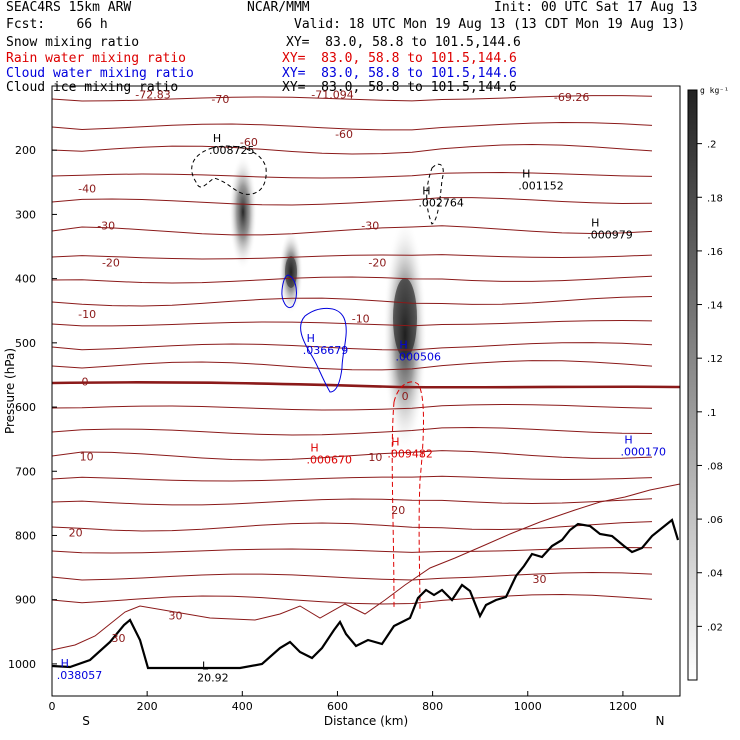 This screenshot has height=740, width=740. What do you see at coordinates (528, 706) in the screenshot?
I see `x-tick-label: 1000` at bounding box center [528, 706].